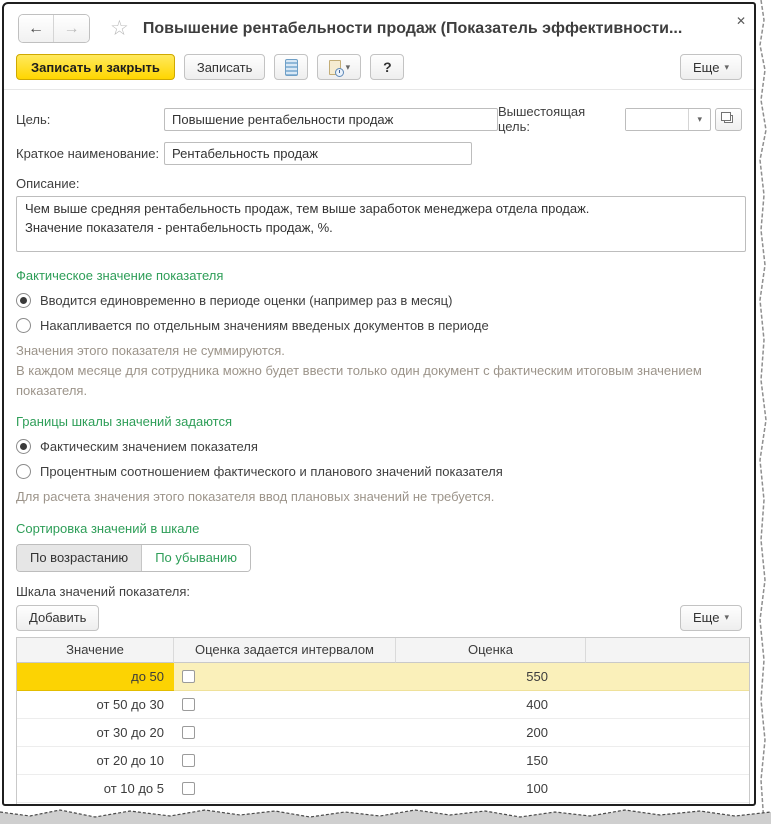  I want to click on torn-edge-bottom, so click(385, 816).